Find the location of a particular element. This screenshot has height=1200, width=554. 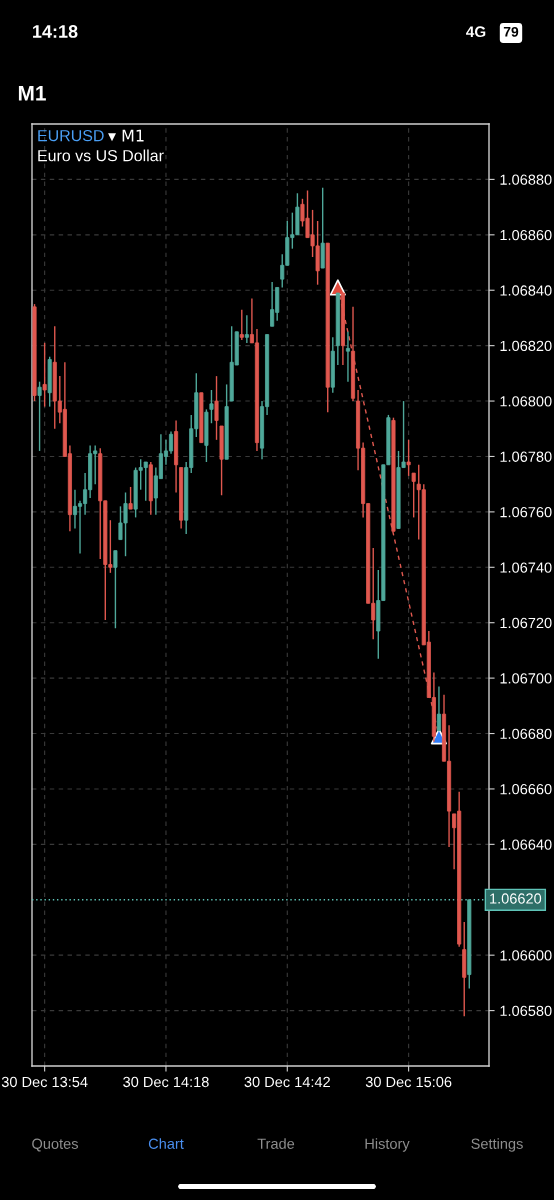

y-tick-label: 1.06800 is located at coordinates (526, 401).